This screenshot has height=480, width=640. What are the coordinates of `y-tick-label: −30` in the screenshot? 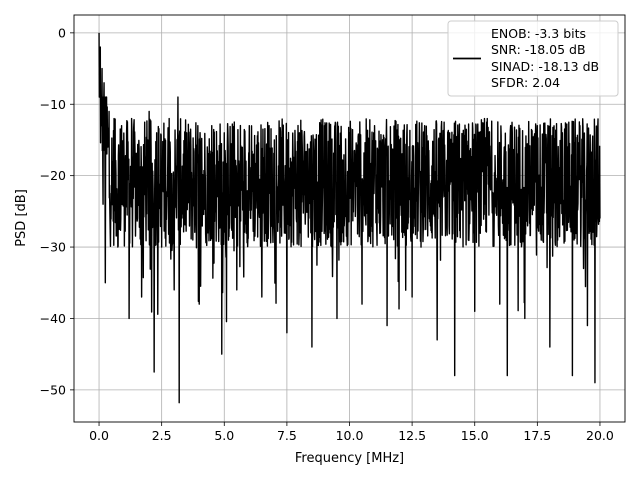 It's located at (53, 247).